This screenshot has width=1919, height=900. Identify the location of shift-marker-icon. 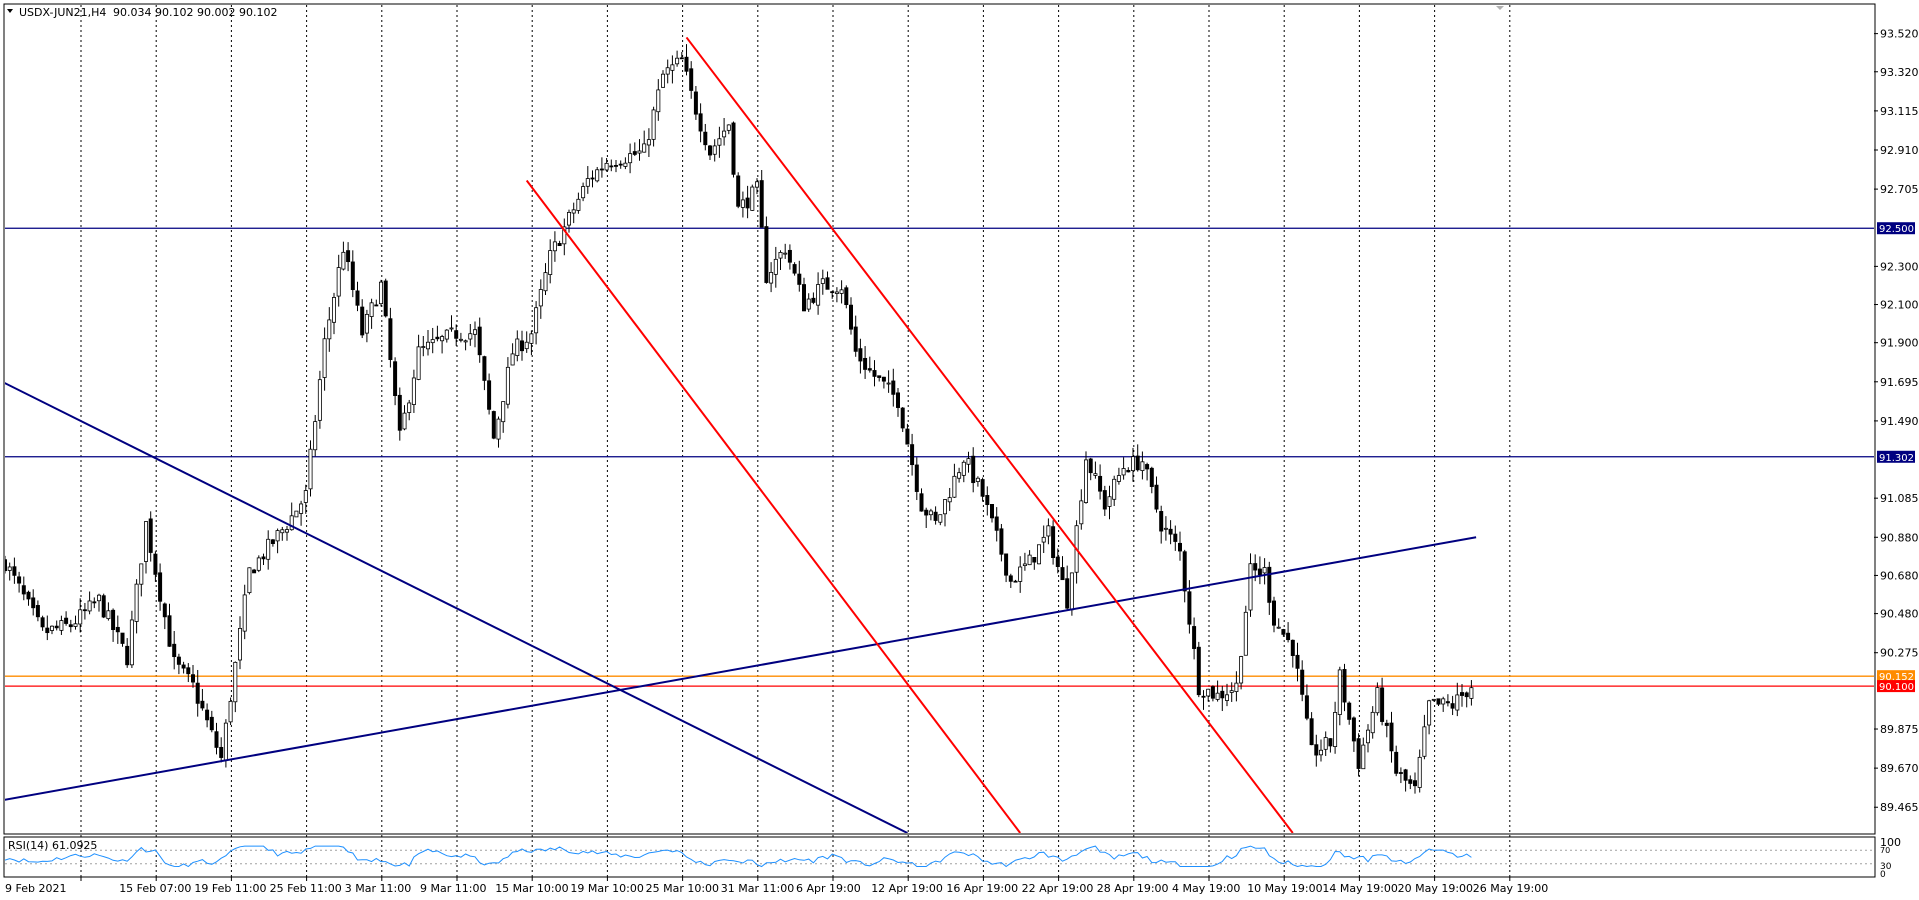
(1500, 8).